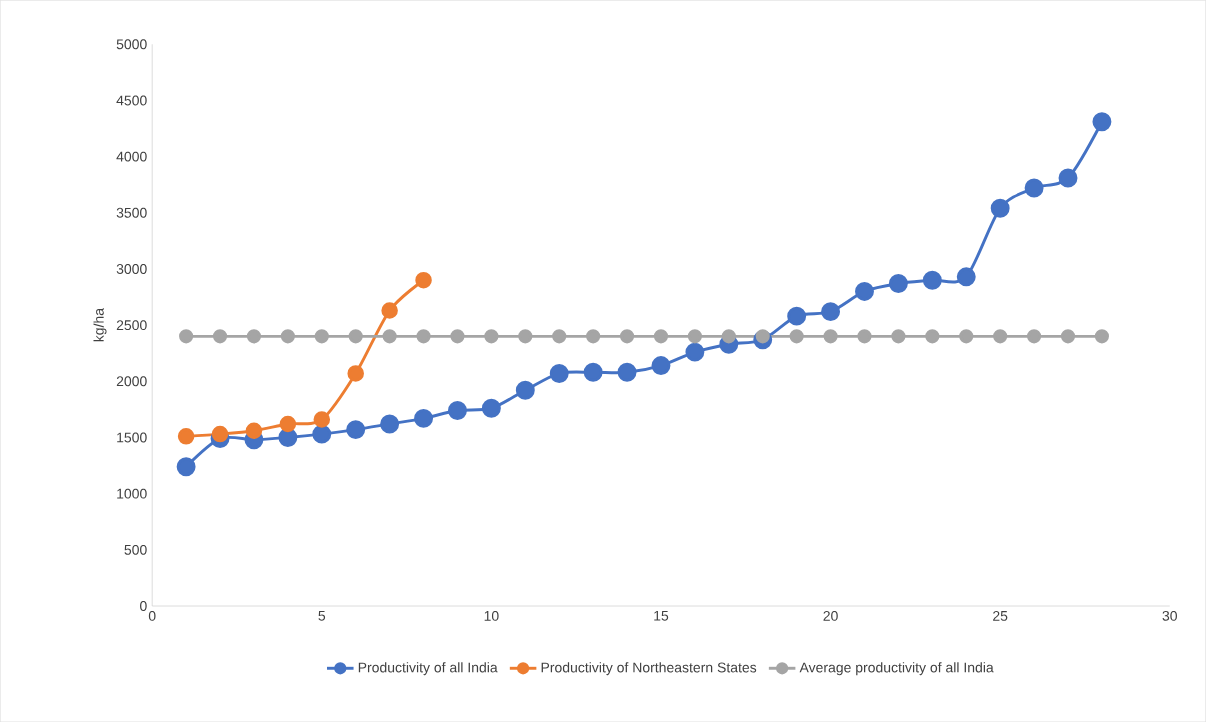  Describe the element at coordinates (131, 212) in the screenshot. I see `y-tick-label: 3500` at that location.